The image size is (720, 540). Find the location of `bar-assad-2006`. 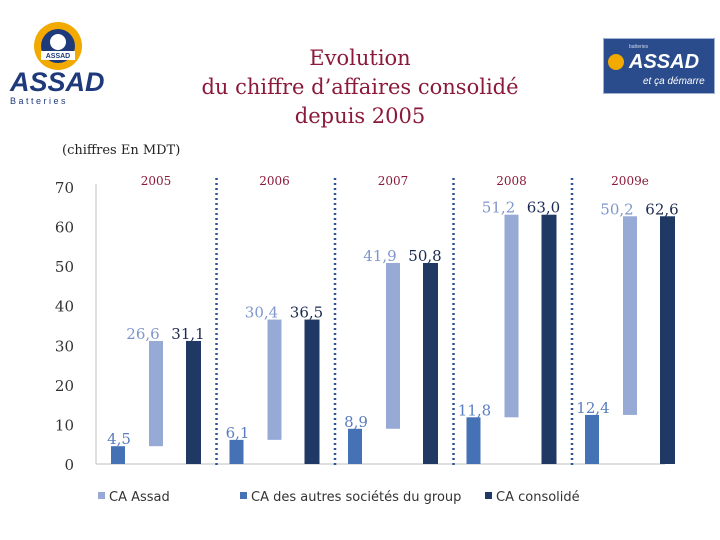

bar-assad-2006 is located at coordinates (274, 379).